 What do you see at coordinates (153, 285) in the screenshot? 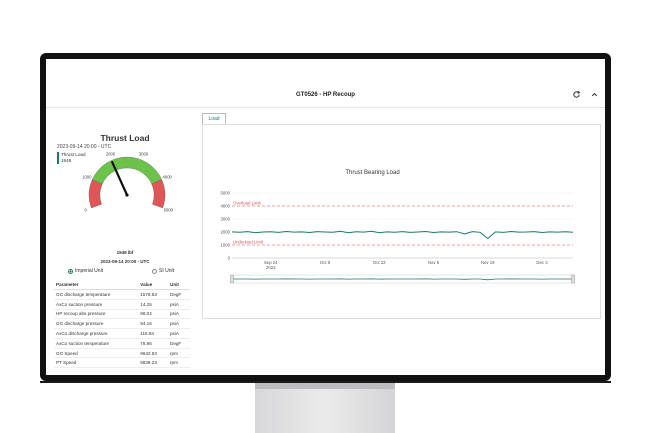
I see `column-header-value: Value` at bounding box center [153, 285].